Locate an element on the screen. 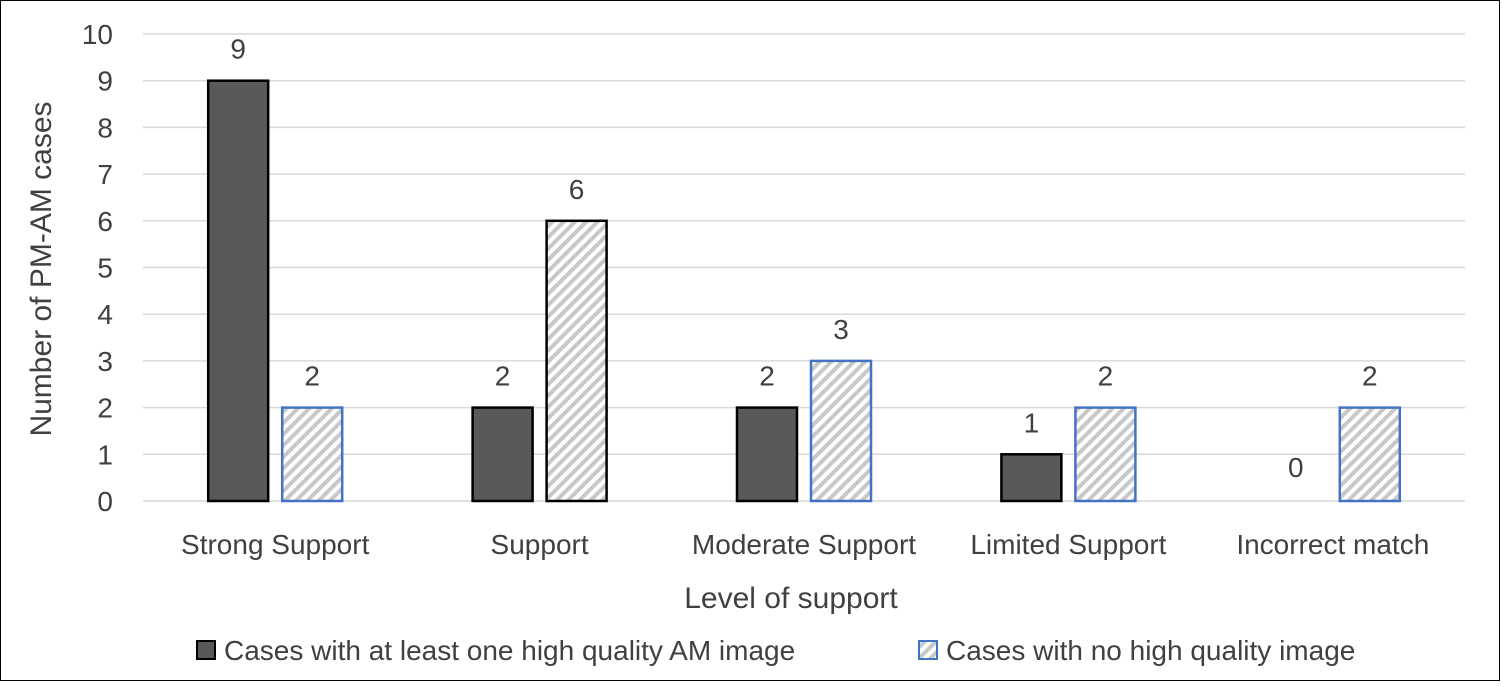 The width and height of the screenshot is (1502, 687). y-tick-labels: 0 1 2 3 4 5 6 7 8 9 10 is located at coordinates (97, 268).